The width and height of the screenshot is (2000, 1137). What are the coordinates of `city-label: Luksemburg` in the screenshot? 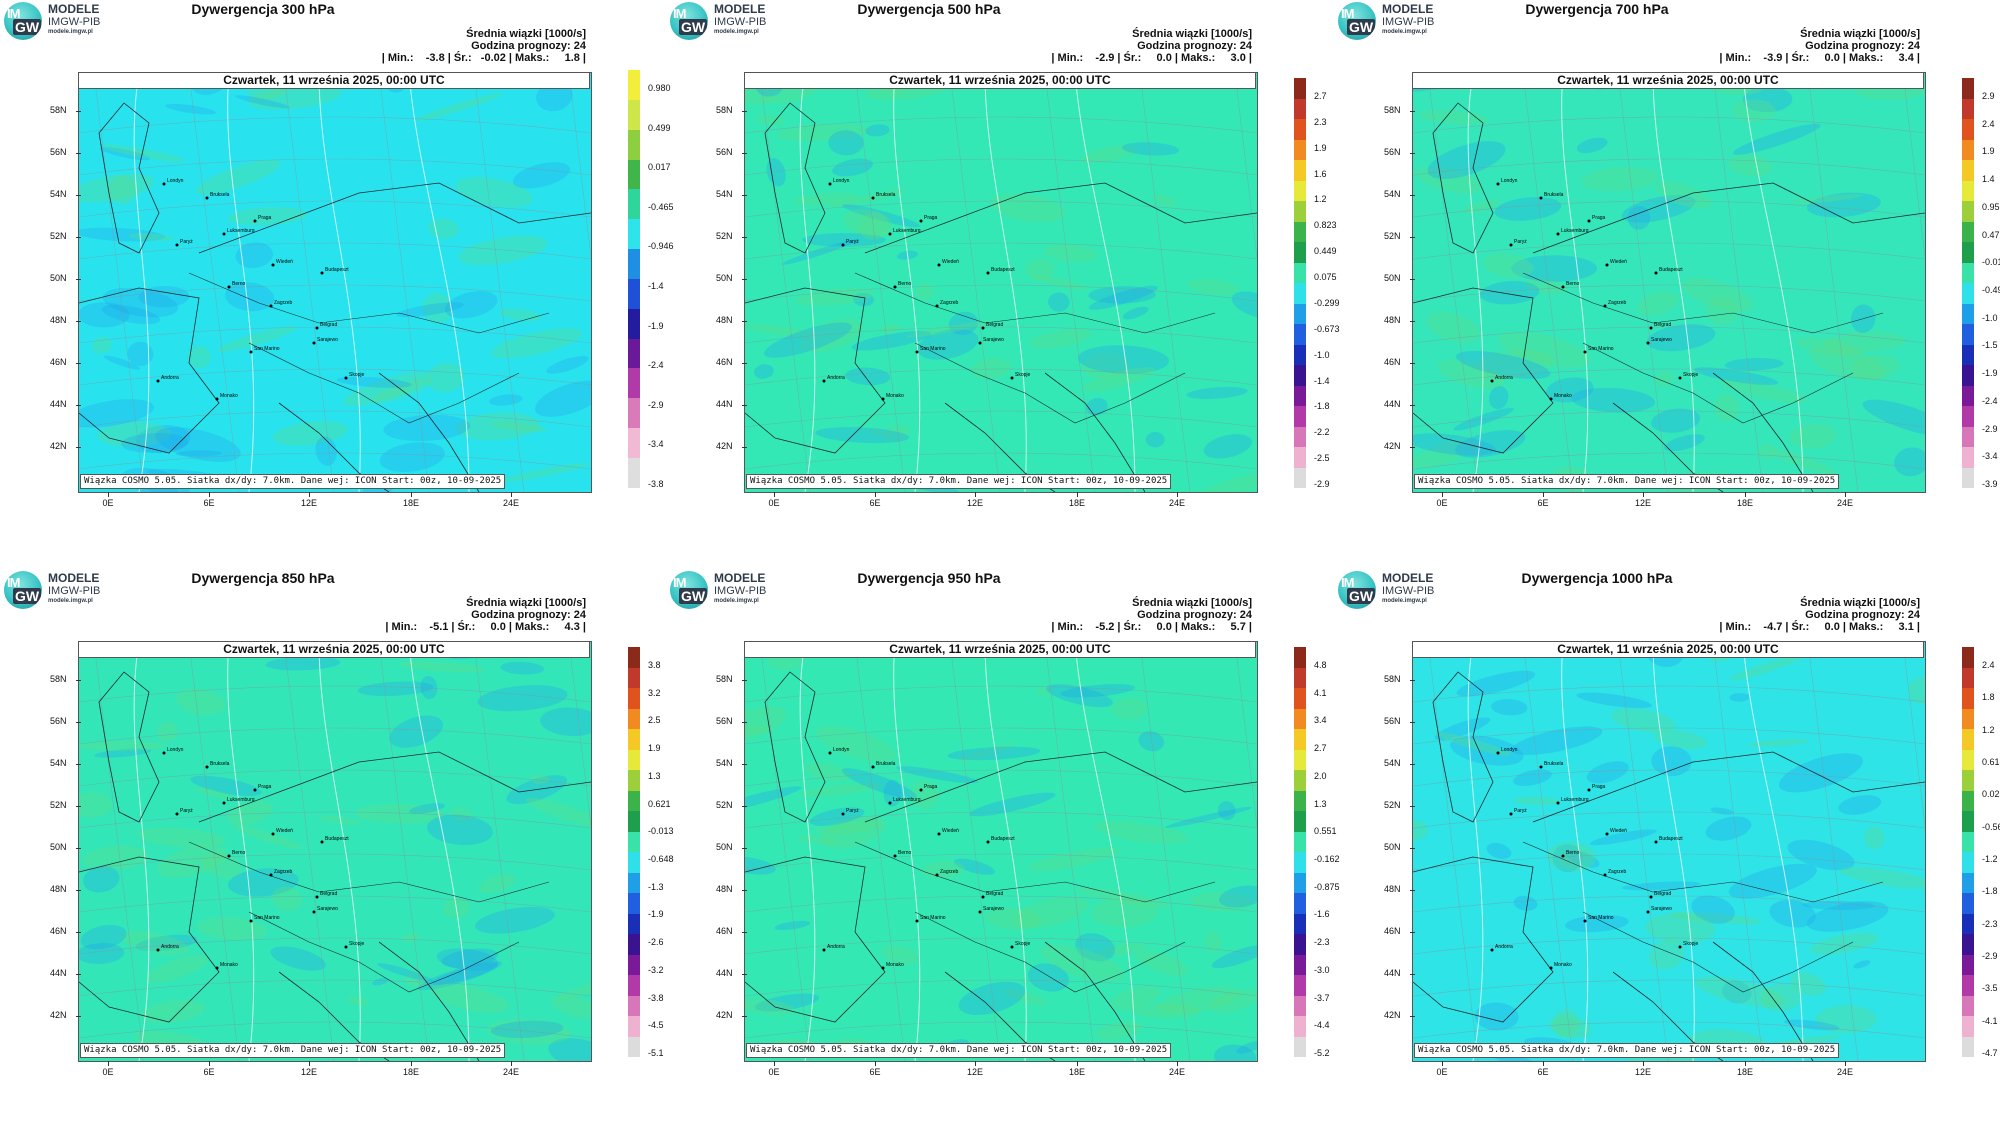 It's located at (1575, 231).